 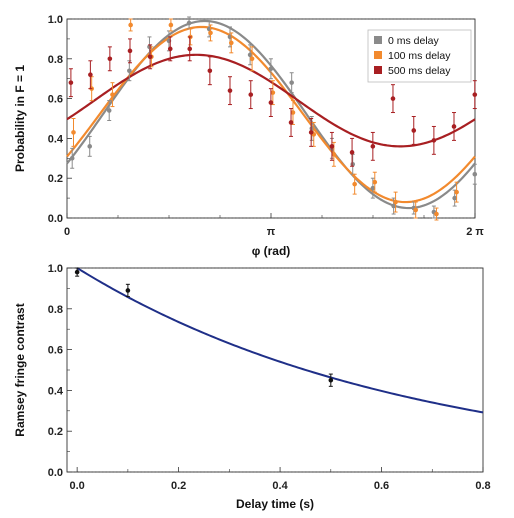 I want to click on legend-label: 500 ms delay, so click(x=419, y=71).